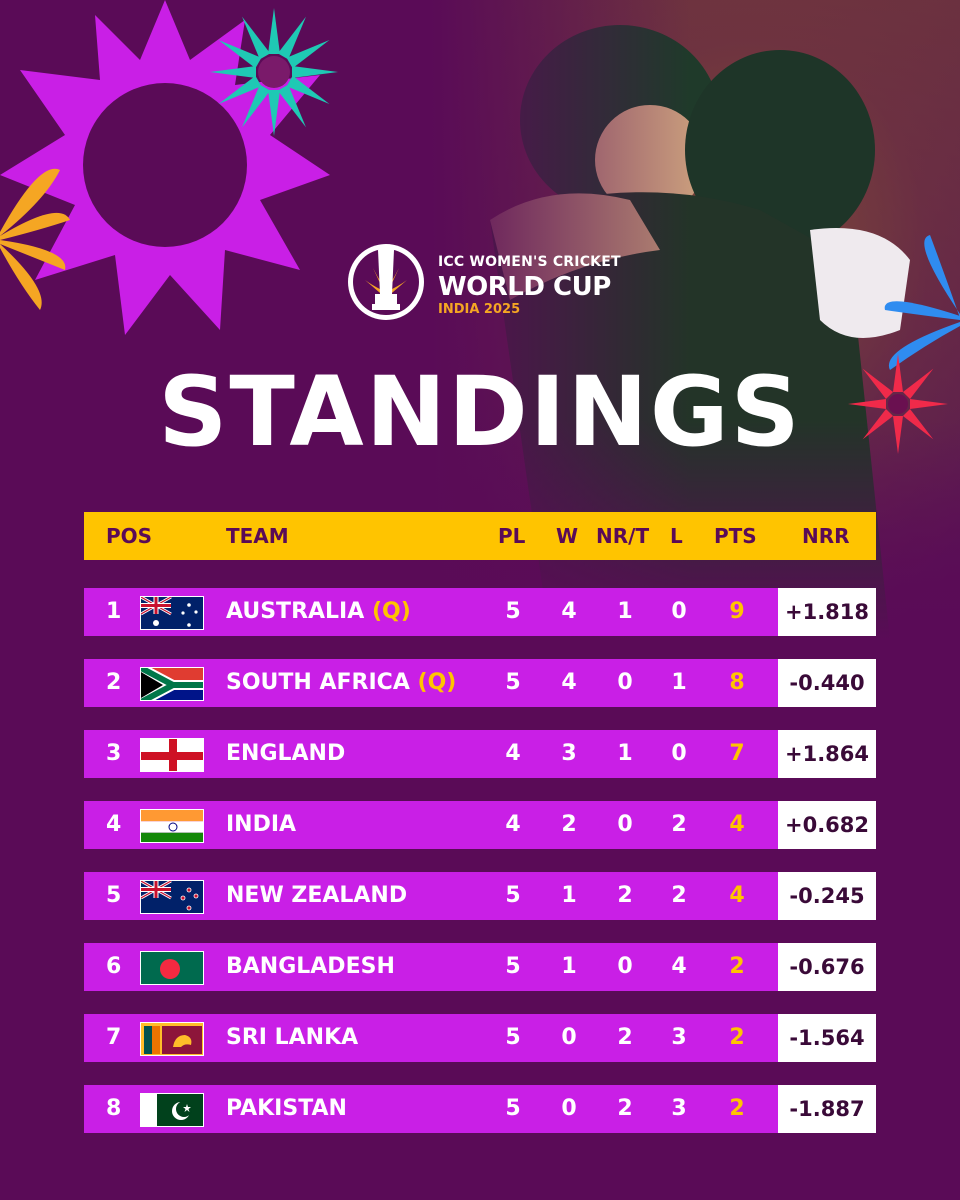  I want to click on orange-burst-decoration, so click(35, 239).